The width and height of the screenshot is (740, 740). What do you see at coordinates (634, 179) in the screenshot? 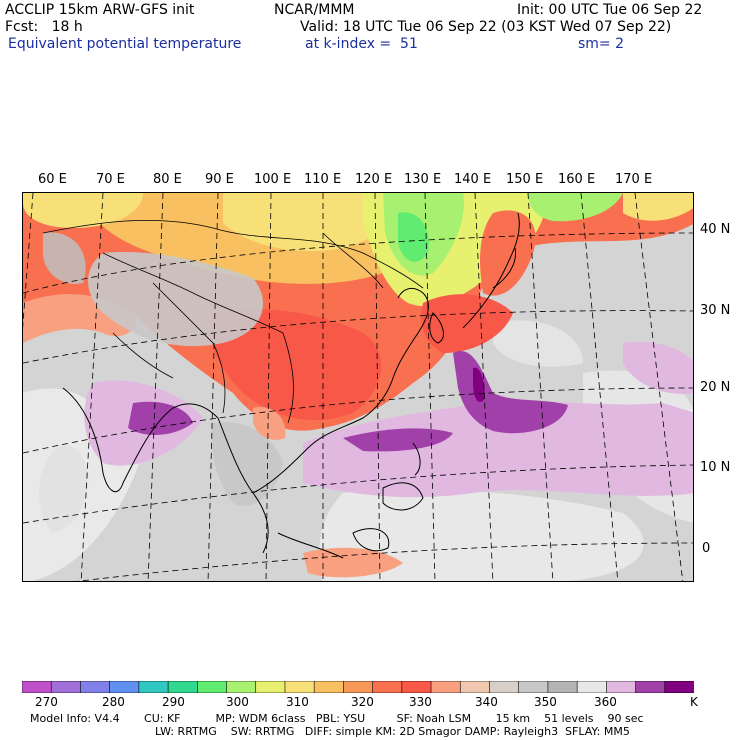
I see `lon-label: 170 E` at bounding box center [634, 179].